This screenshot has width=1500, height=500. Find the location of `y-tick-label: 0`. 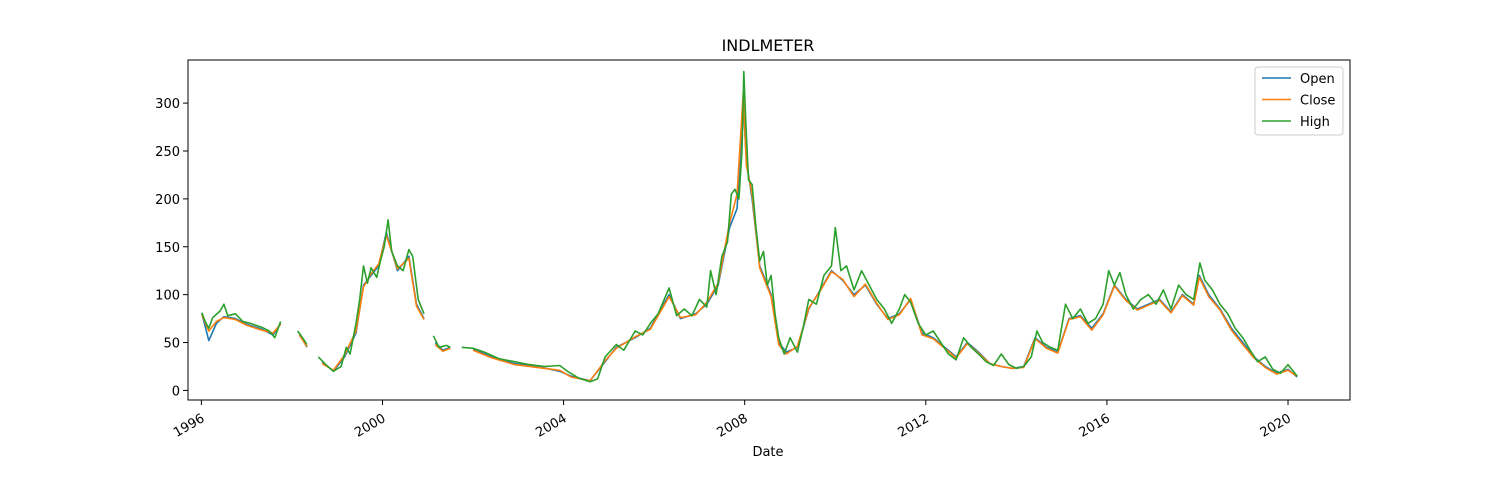

y-tick-label: 0 is located at coordinates (176, 391).